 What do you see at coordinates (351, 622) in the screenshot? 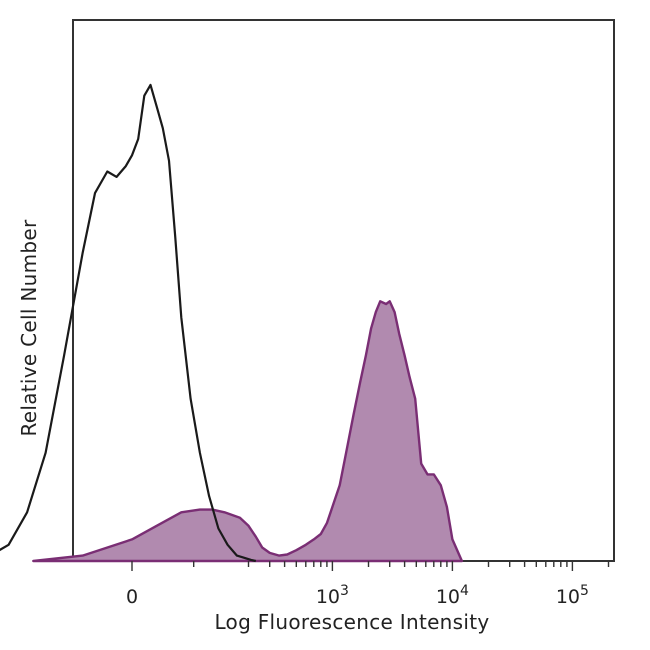
I see `x-axis-label: Log Fluorescence Intensity` at bounding box center [351, 622].